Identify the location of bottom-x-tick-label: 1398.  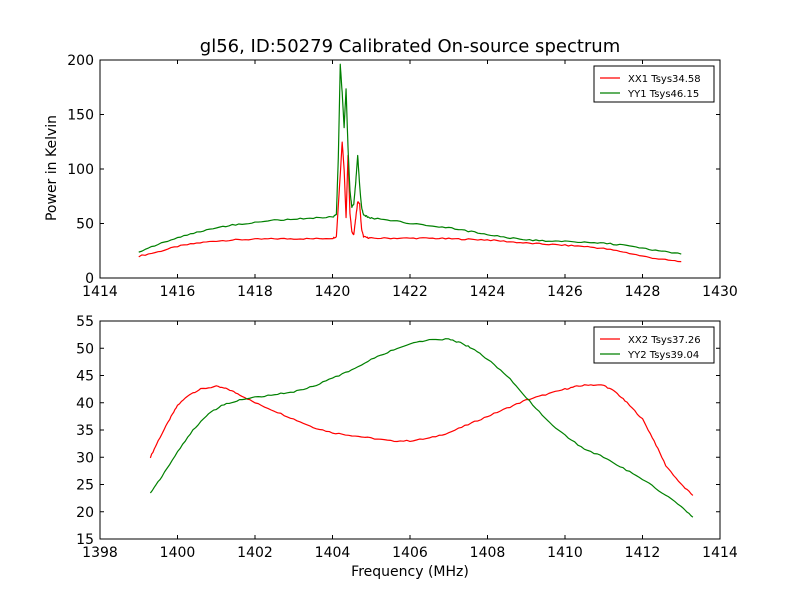
(100, 553).